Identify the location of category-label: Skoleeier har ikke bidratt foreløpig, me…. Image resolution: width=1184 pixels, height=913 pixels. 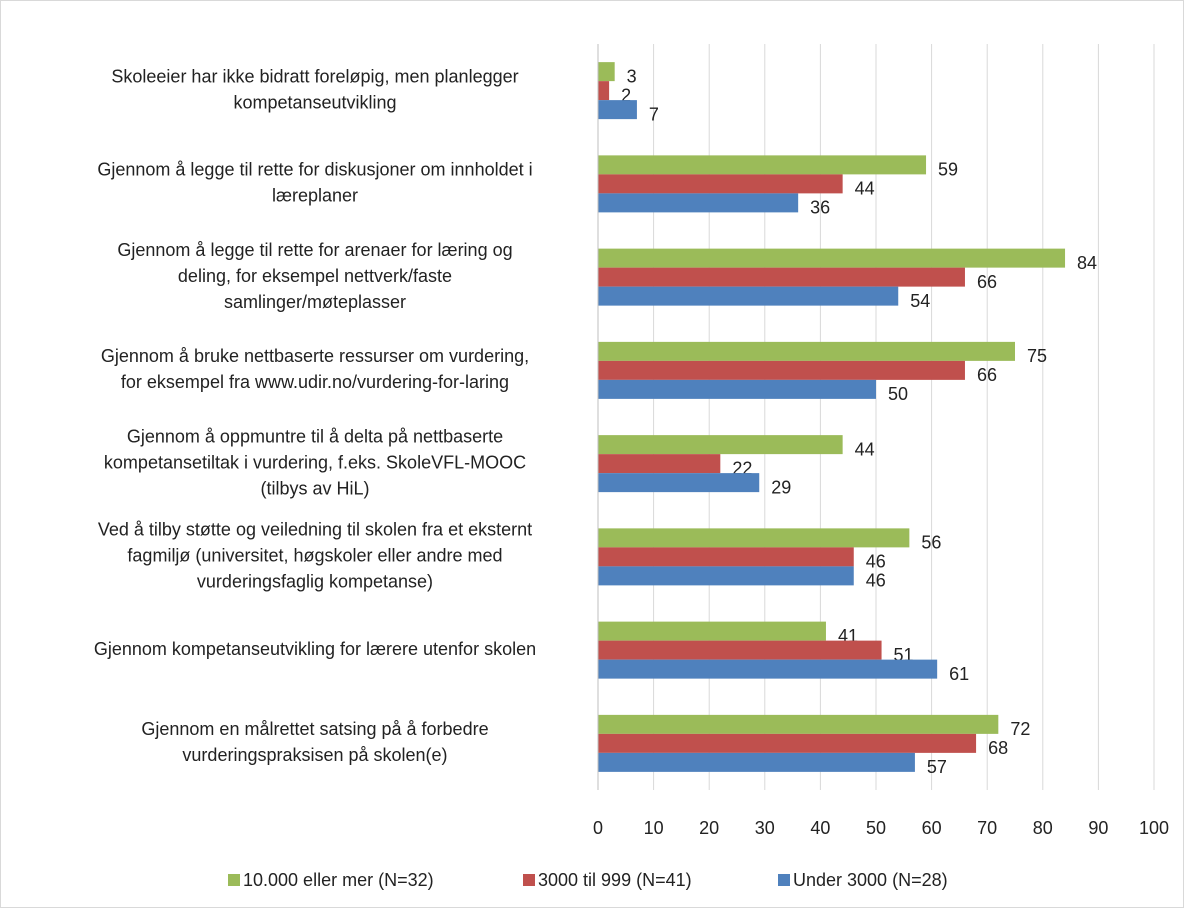
(314, 76).